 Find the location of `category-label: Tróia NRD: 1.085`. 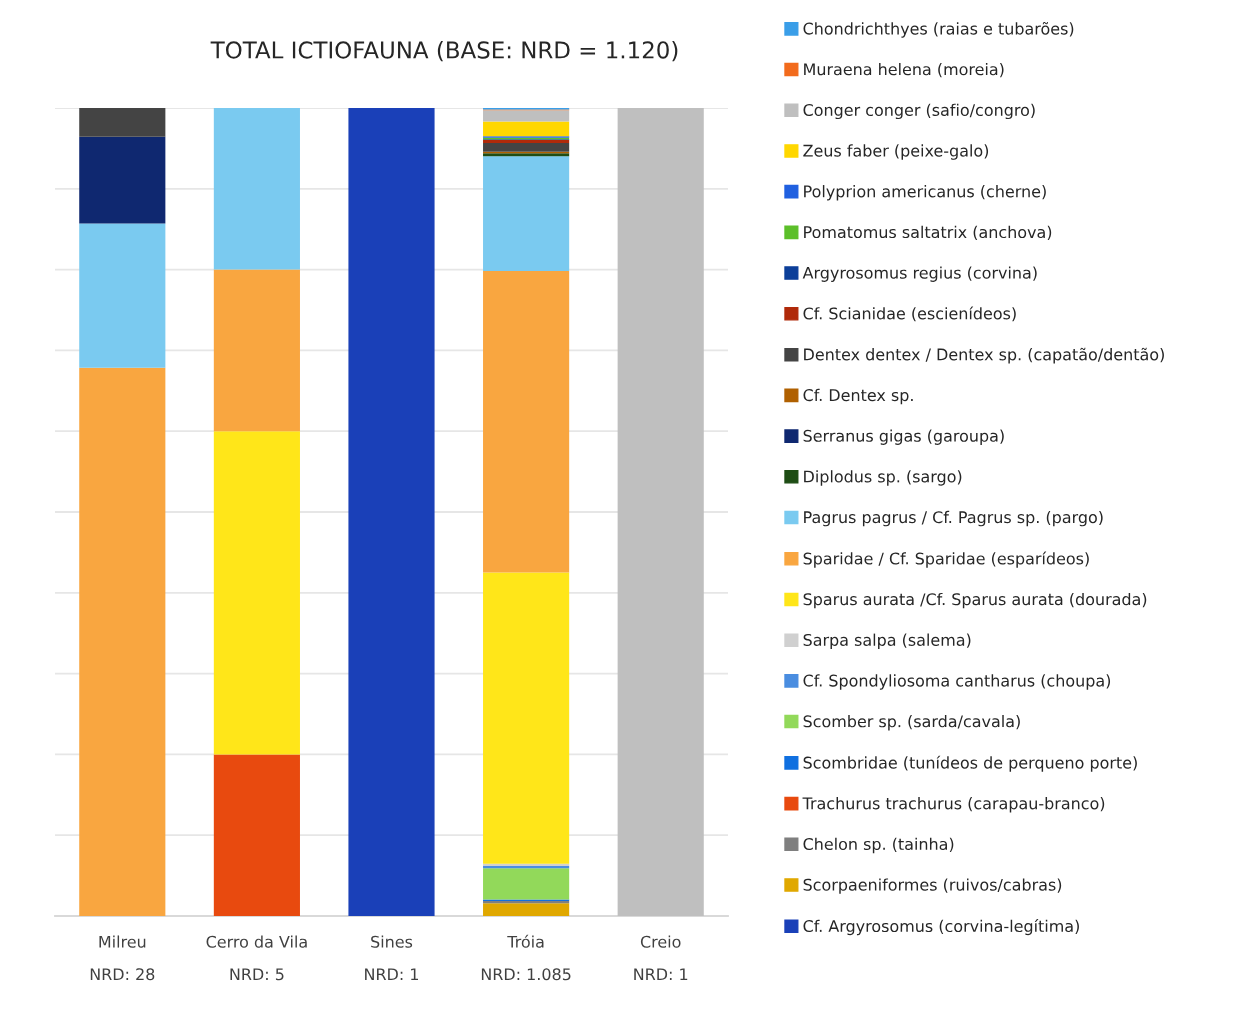

category-label: Tróia NRD: 1.085 is located at coordinates (526, 957).